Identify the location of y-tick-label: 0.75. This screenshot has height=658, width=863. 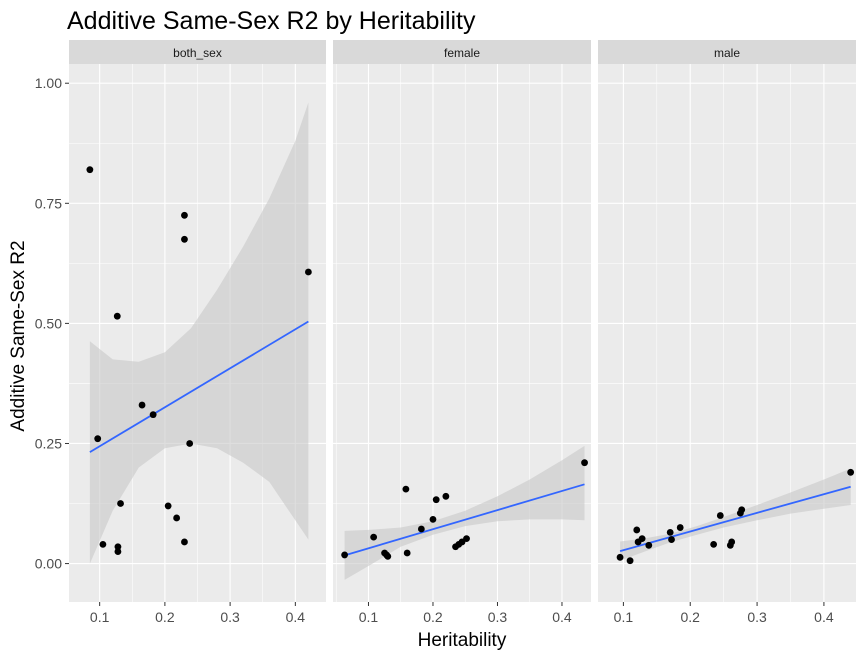
(48, 203).